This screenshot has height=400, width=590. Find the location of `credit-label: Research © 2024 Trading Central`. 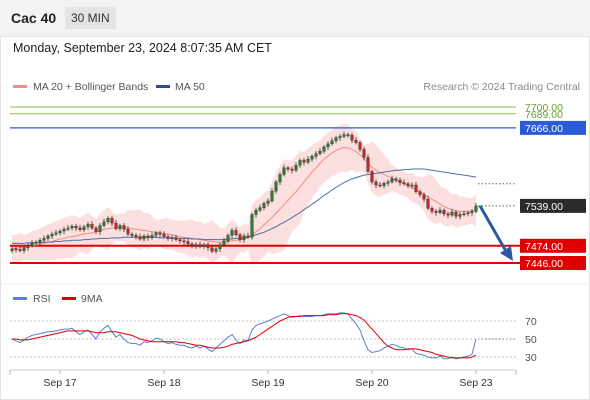

credit-label: Research © 2024 Trading Central is located at coordinates (501, 87).